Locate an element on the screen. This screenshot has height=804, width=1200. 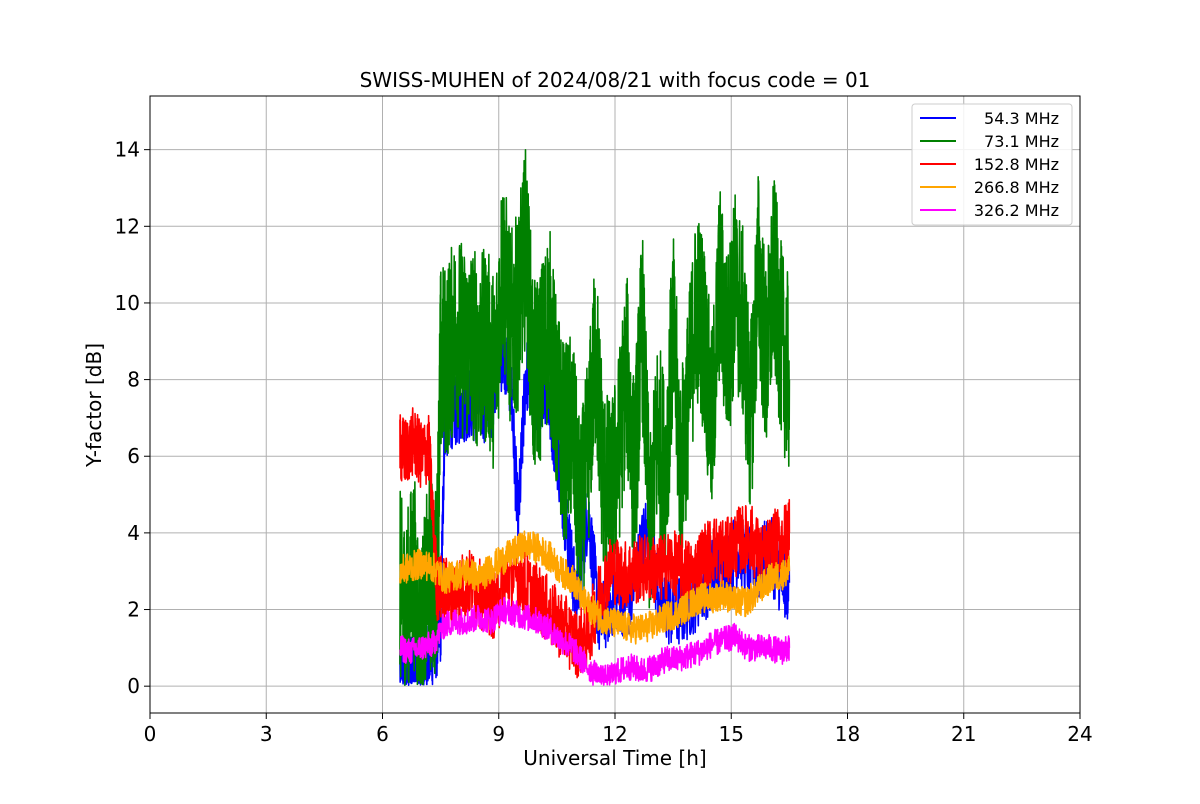
legend-label: 73.1 MHz is located at coordinates (1021, 141).